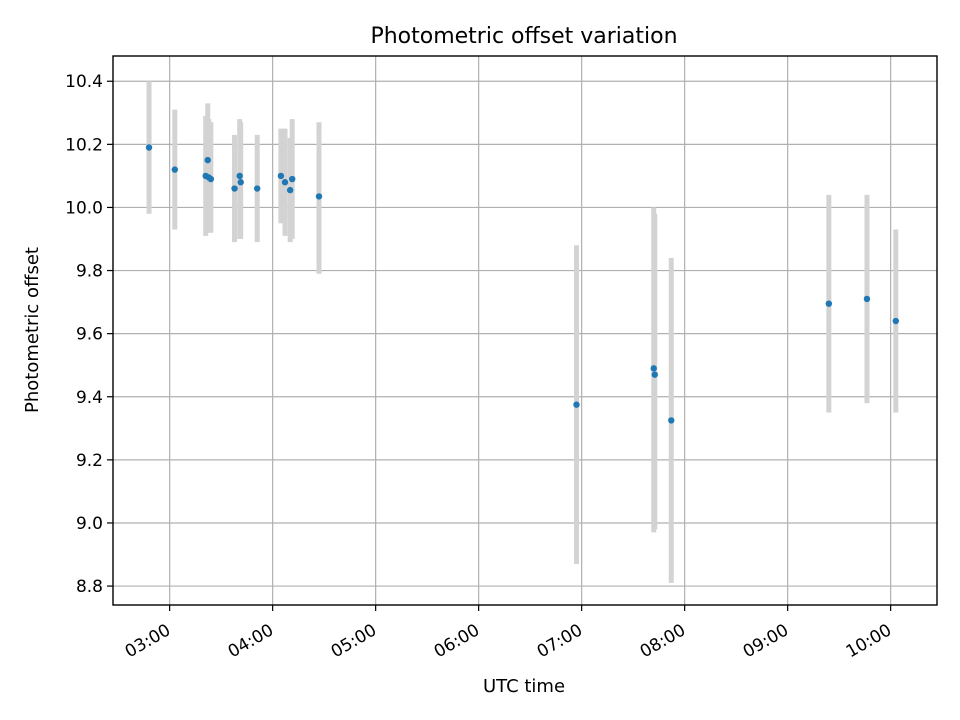 The image size is (960, 720). What do you see at coordinates (766, 641) in the screenshot?
I see `x-tick-label: 09:00` at bounding box center [766, 641].